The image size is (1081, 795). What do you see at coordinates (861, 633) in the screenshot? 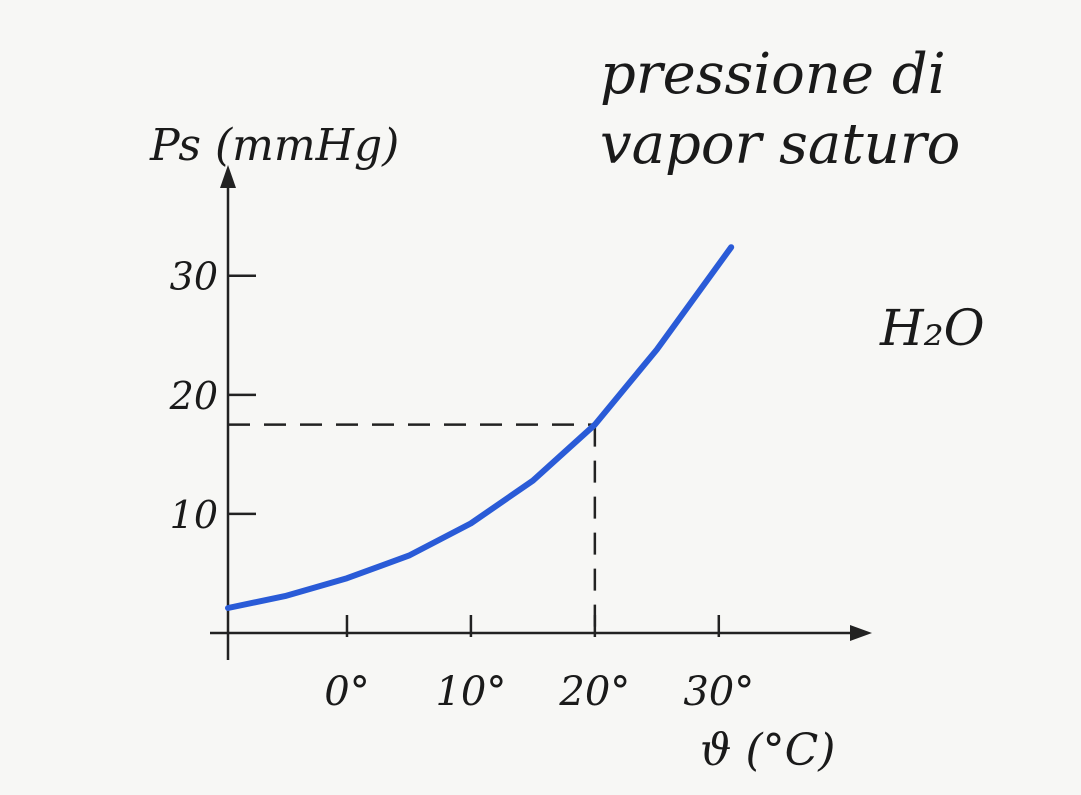
I see `x-axis-arrow` at bounding box center [861, 633].